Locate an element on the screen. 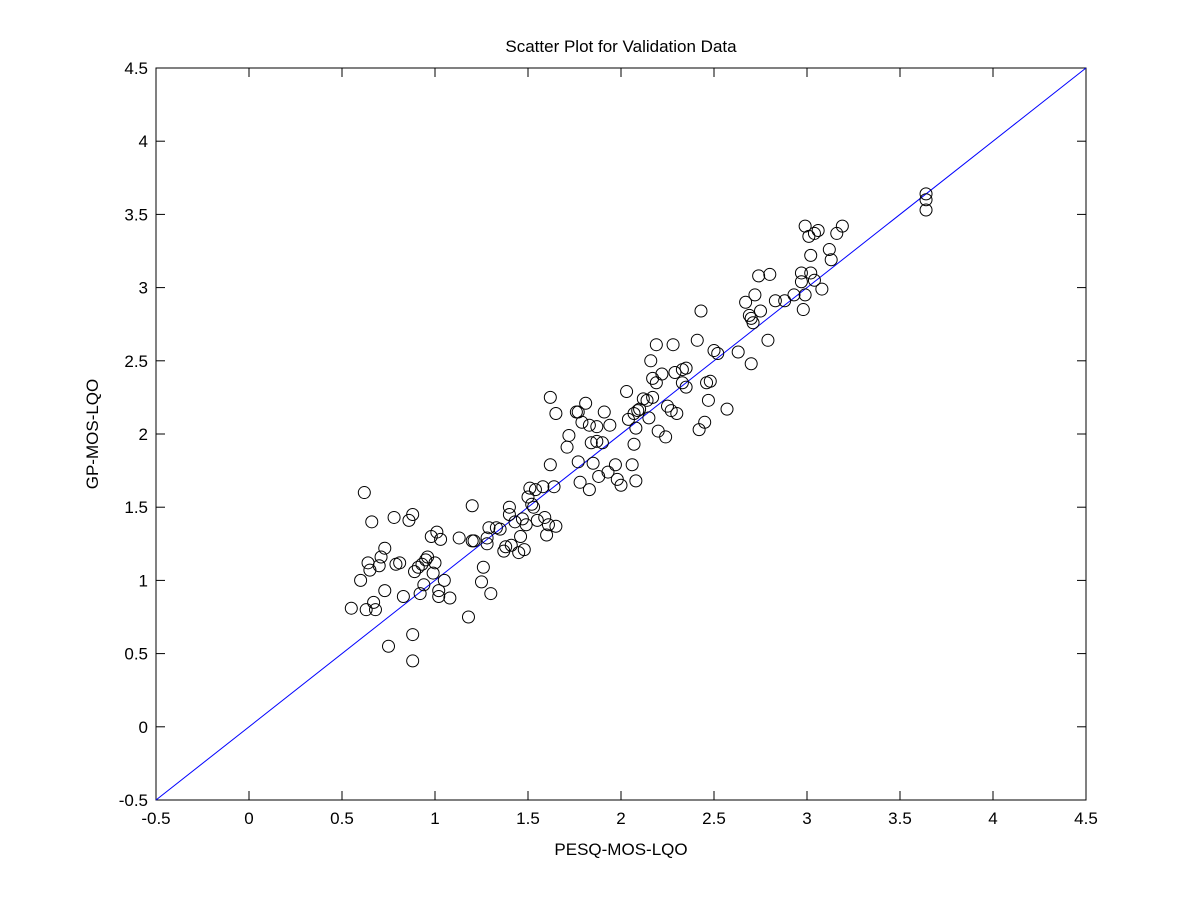  y-tick-label: 1.5 is located at coordinates (136, 507).